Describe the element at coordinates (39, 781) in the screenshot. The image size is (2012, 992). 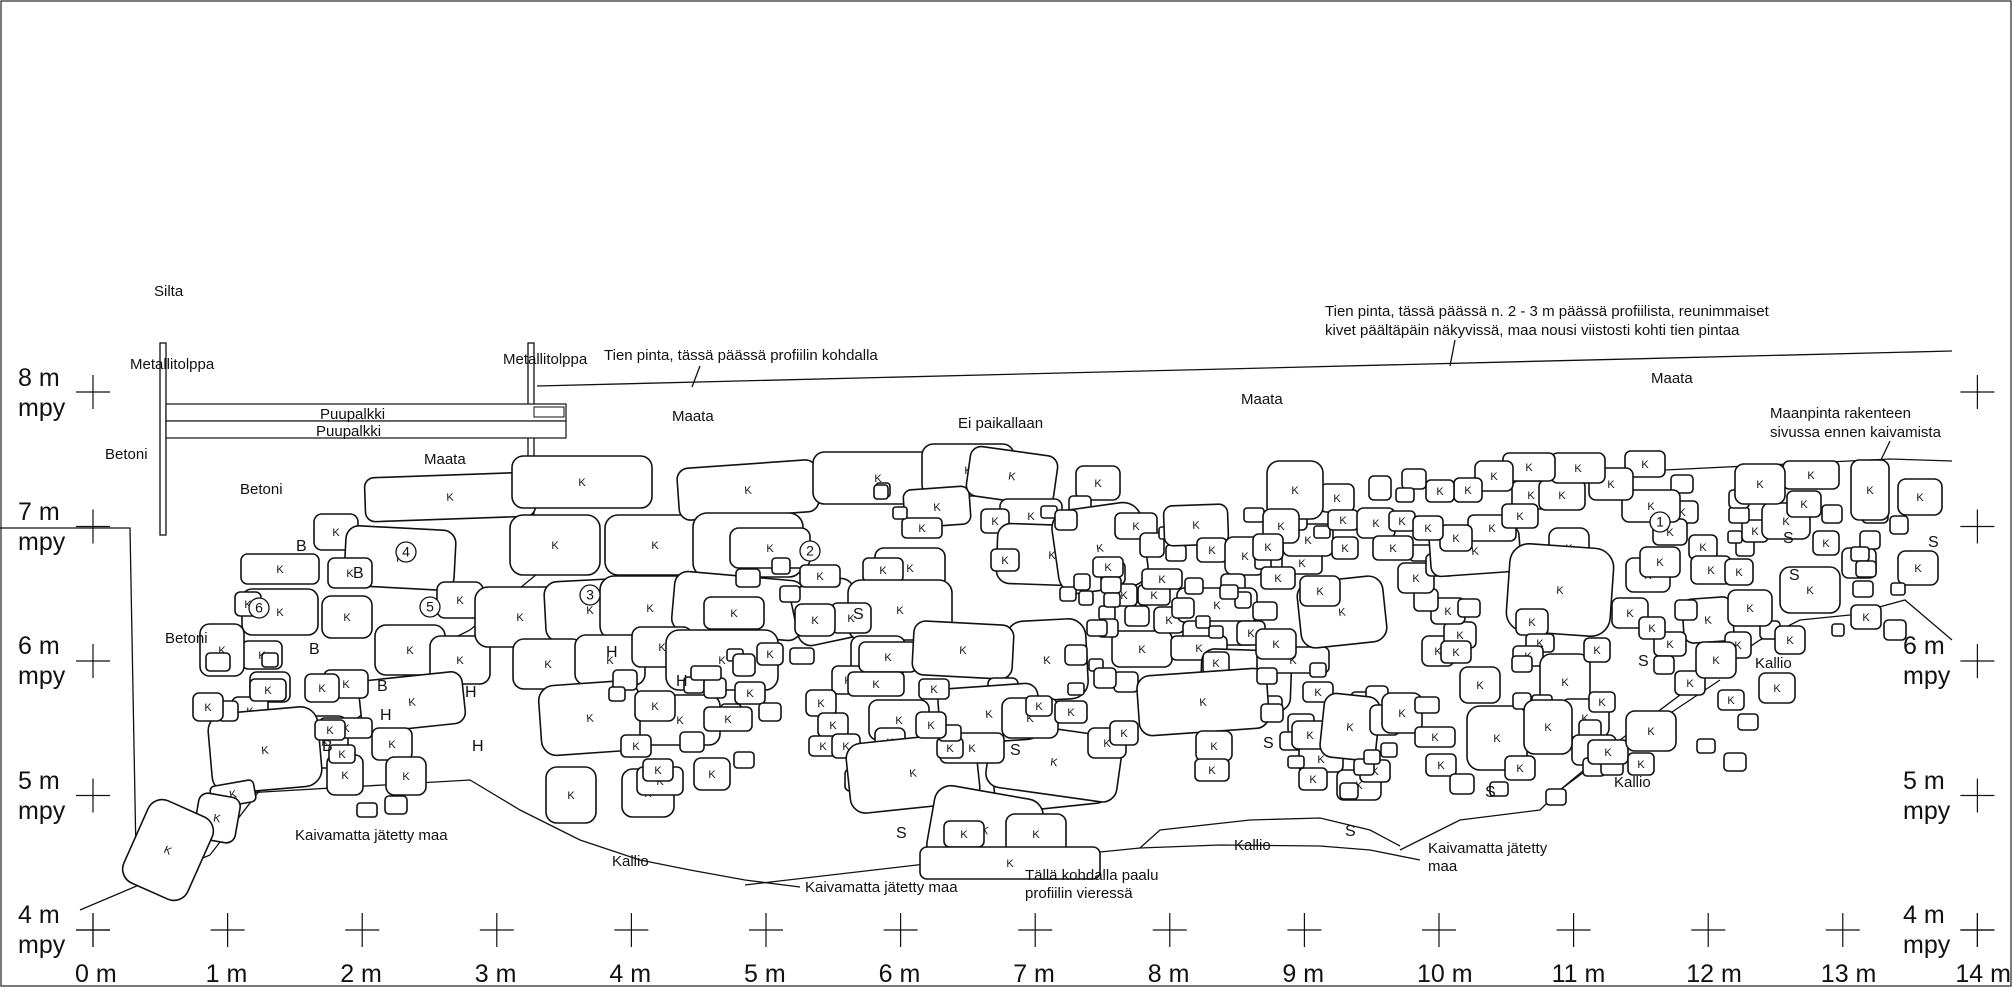
I see `y-tick-label: 5 m` at that location.